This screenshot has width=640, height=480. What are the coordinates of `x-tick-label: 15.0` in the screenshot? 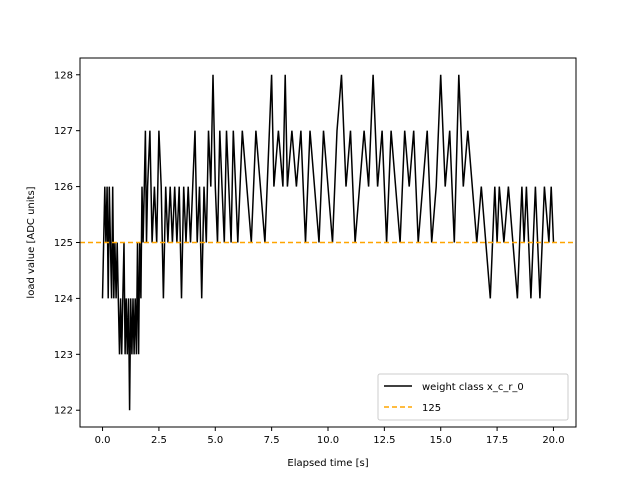 It's located at (441, 440).